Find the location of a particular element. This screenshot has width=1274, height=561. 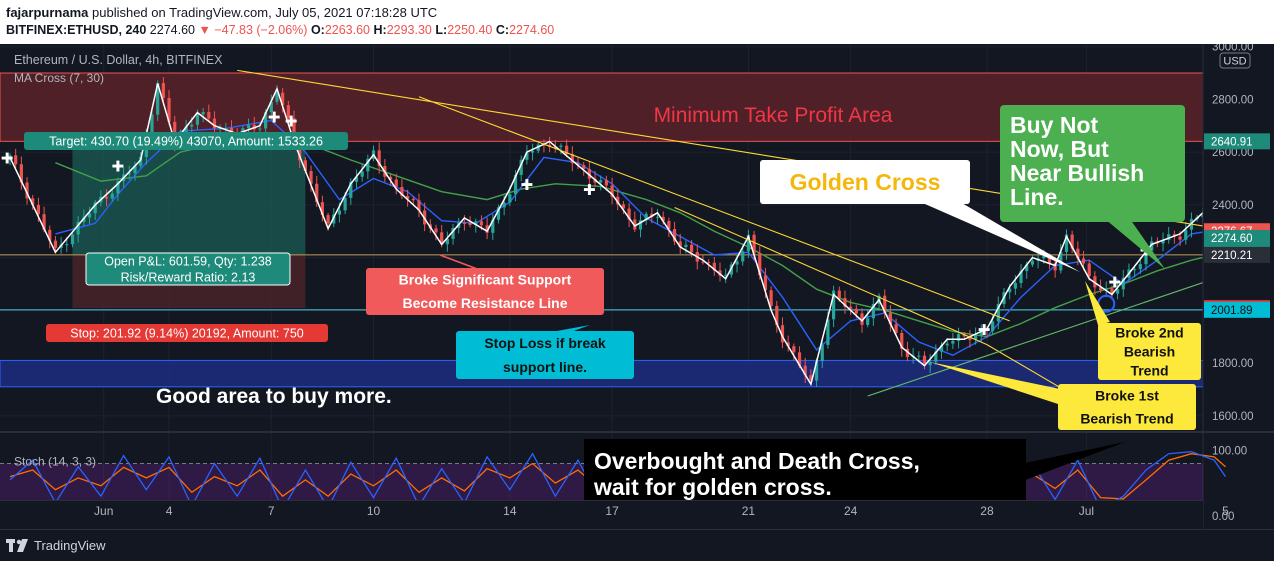

y-tick-label: 2600.00 is located at coordinates (1233, 153).